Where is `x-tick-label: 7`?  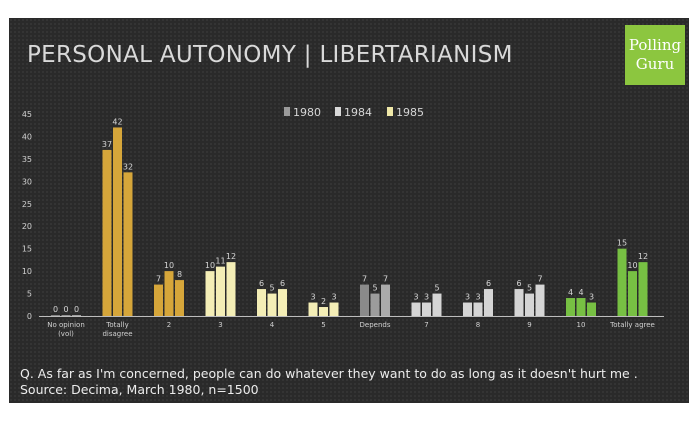
x-tick-label: 7 is located at coordinates (426, 325).